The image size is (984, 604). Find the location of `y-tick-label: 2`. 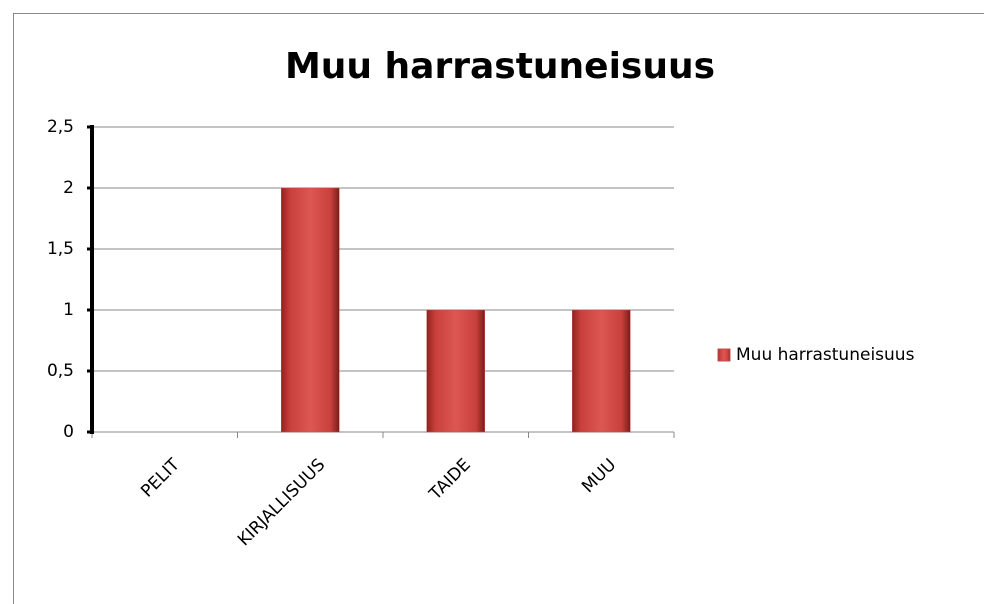

y-tick-label: 2 is located at coordinates (68, 188).